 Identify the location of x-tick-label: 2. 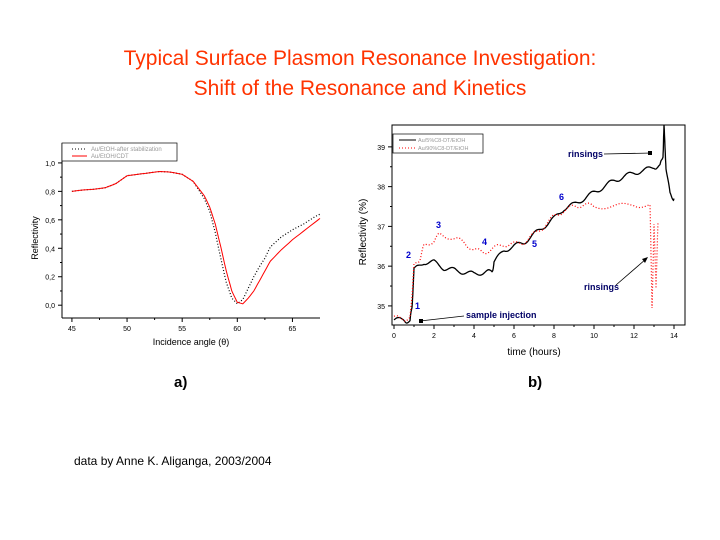
(434, 336).